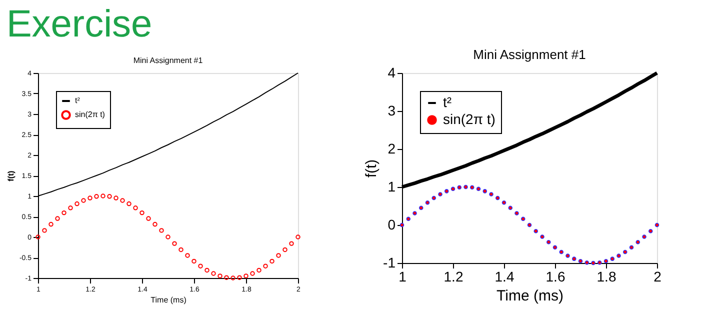 The image size is (713, 334). I want to click on y-tick-label: 3, so click(392, 110).